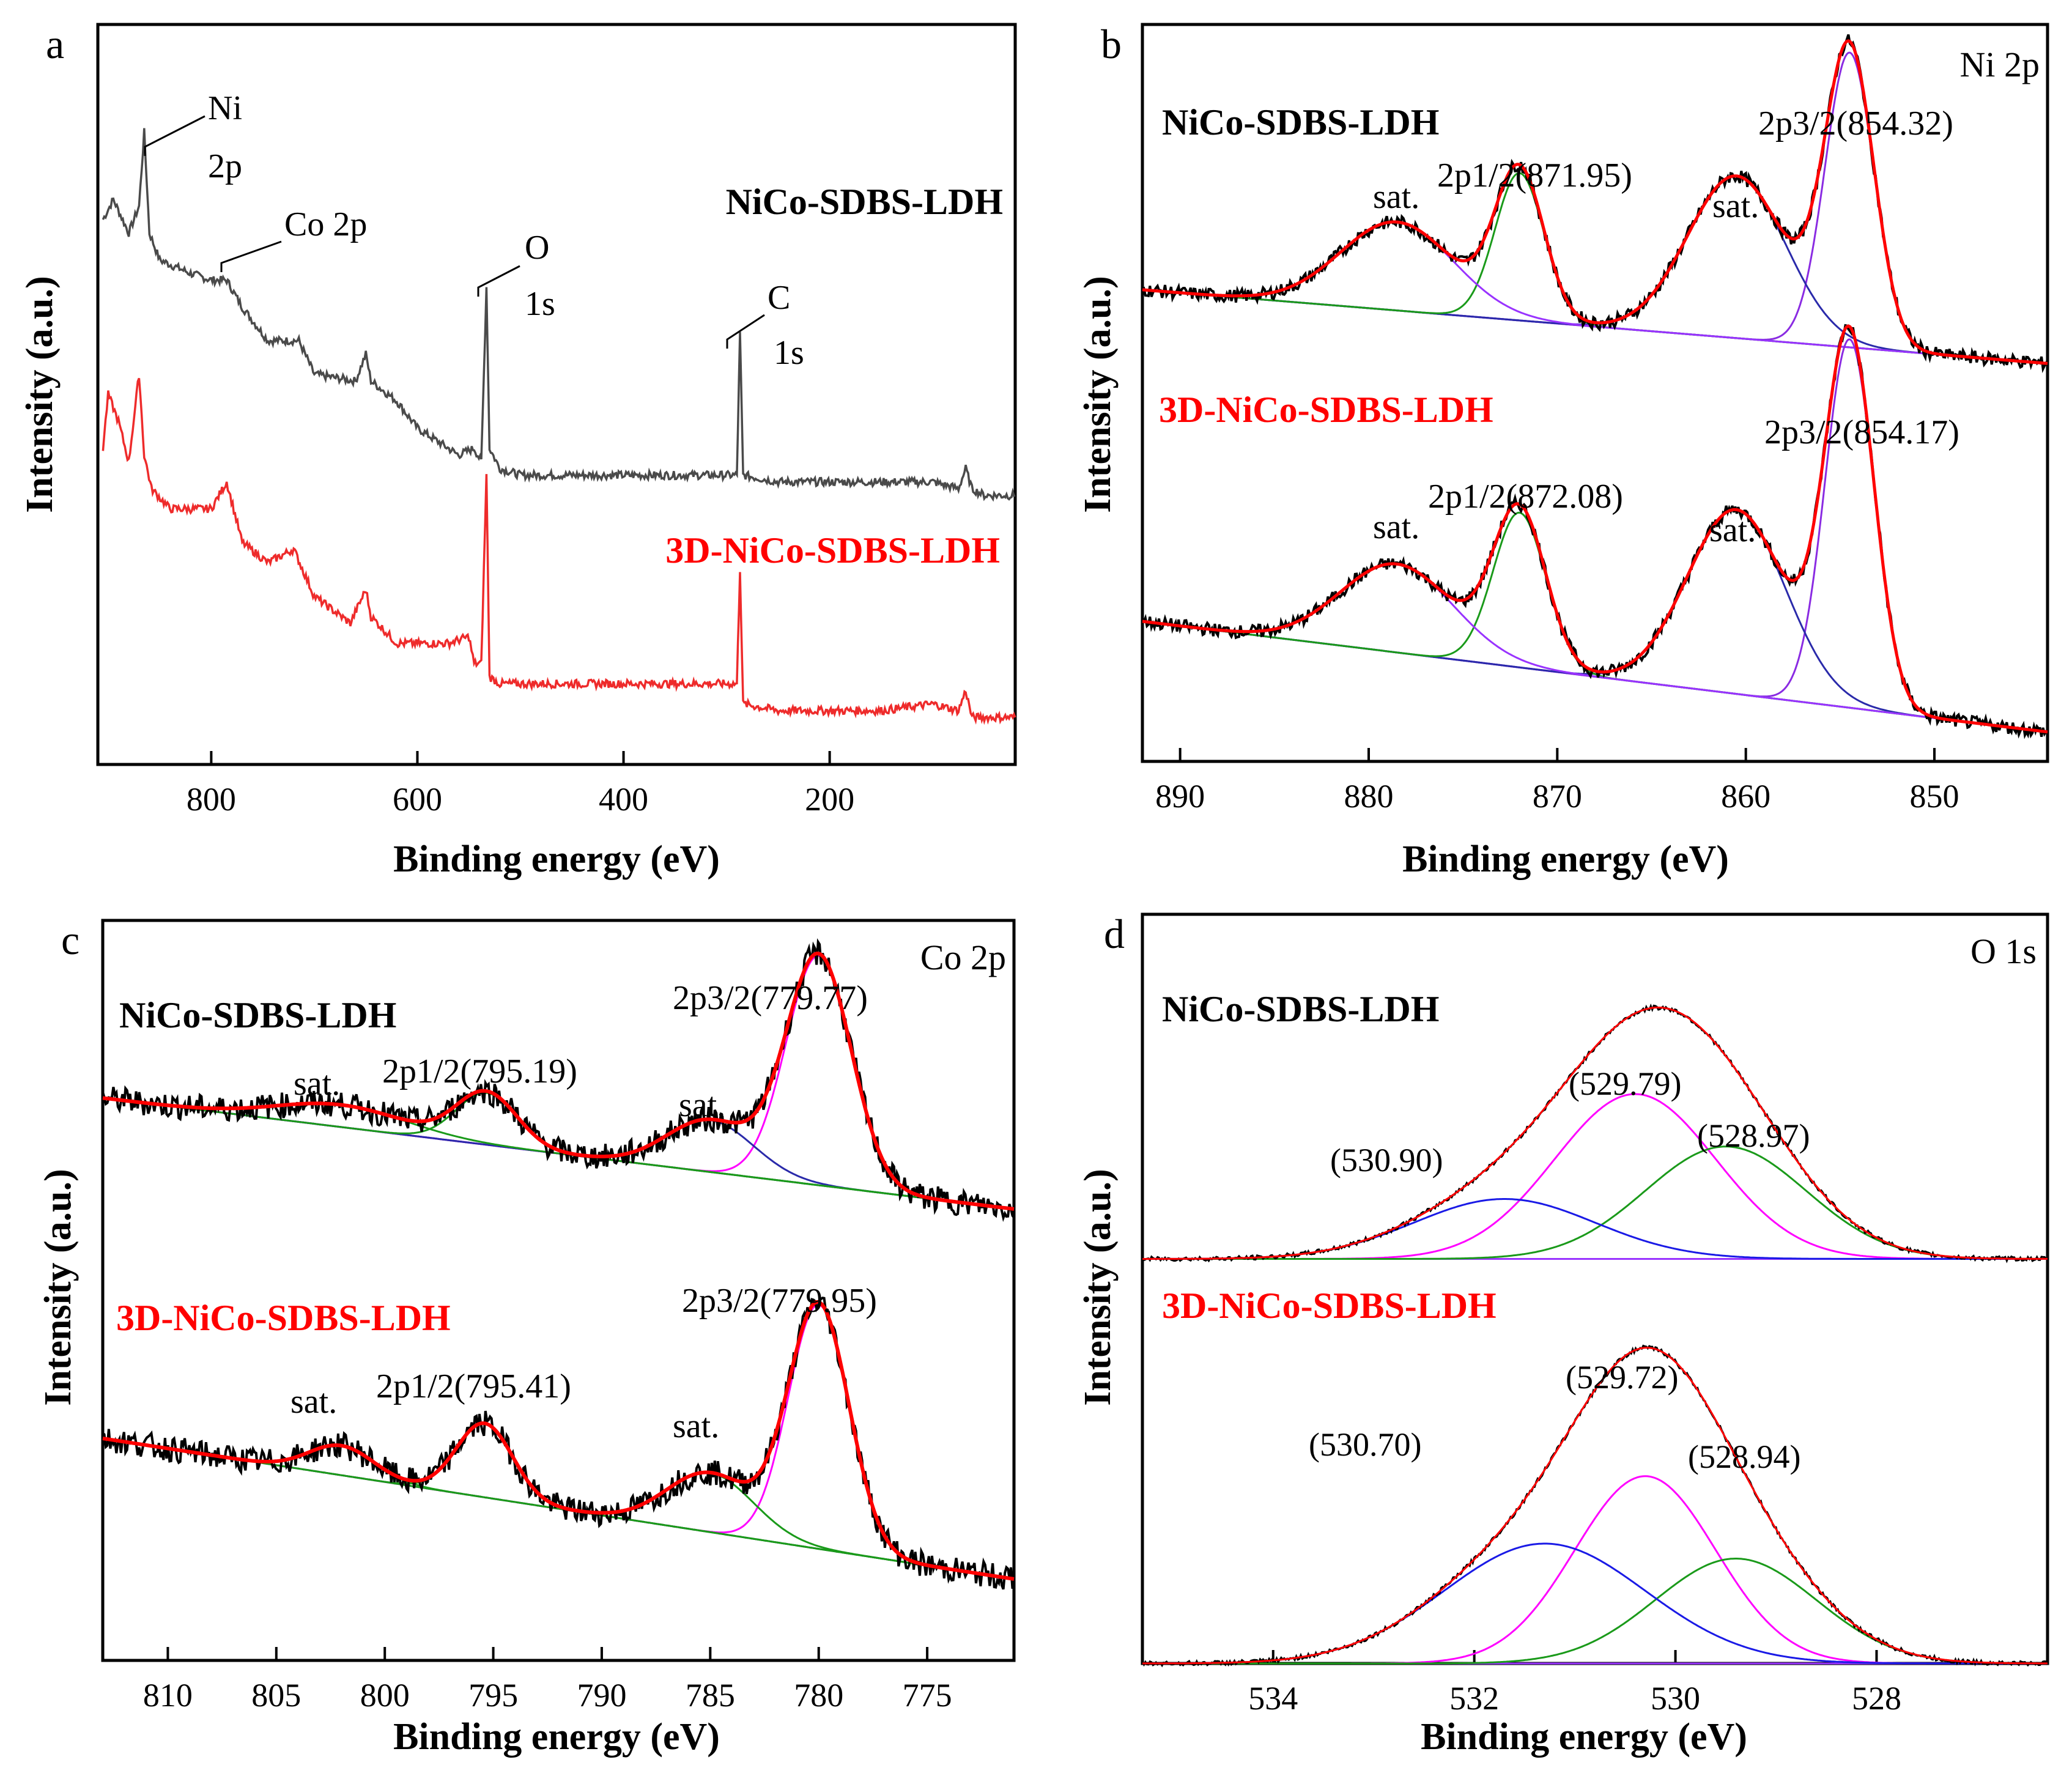 The height and width of the screenshot is (1776, 2072). Describe the element at coordinates (1861, 432) in the screenshot. I see `b-s2-p1: 2p3/2(854.17)` at that location.